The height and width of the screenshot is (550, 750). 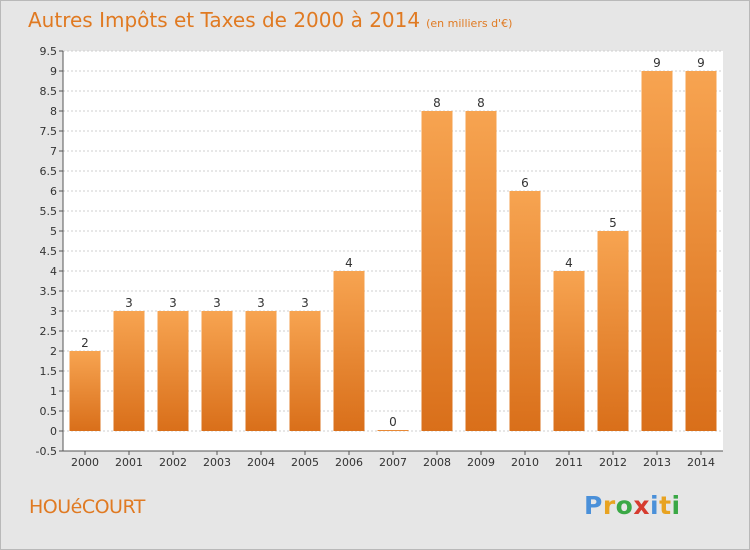 What do you see at coordinates (49, 131) in the screenshot?
I see `y-tick-label: 7.5` at bounding box center [49, 131].